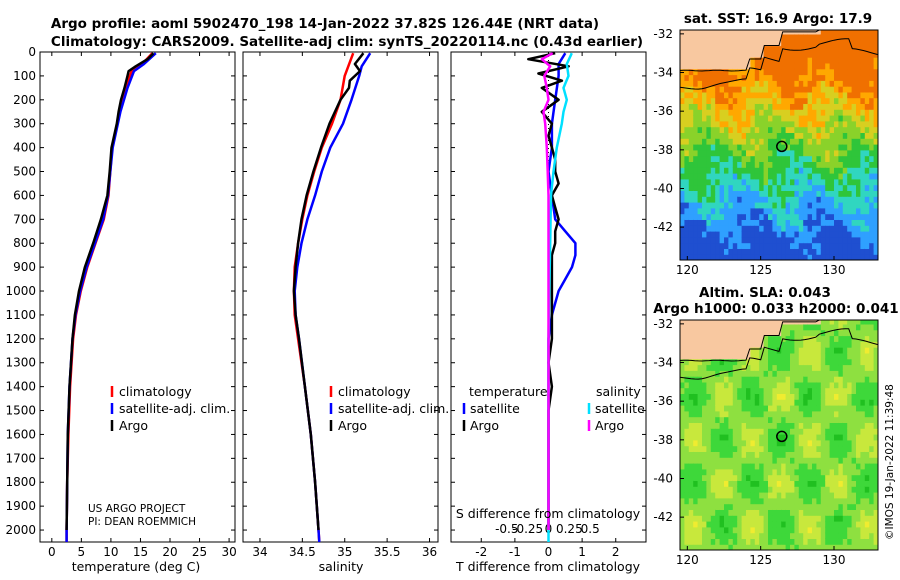 This screenshot has width=900, height=580. Describe the element at coordinates (779, 145) in the screenshot. I see `sst-map-frame` at that location.